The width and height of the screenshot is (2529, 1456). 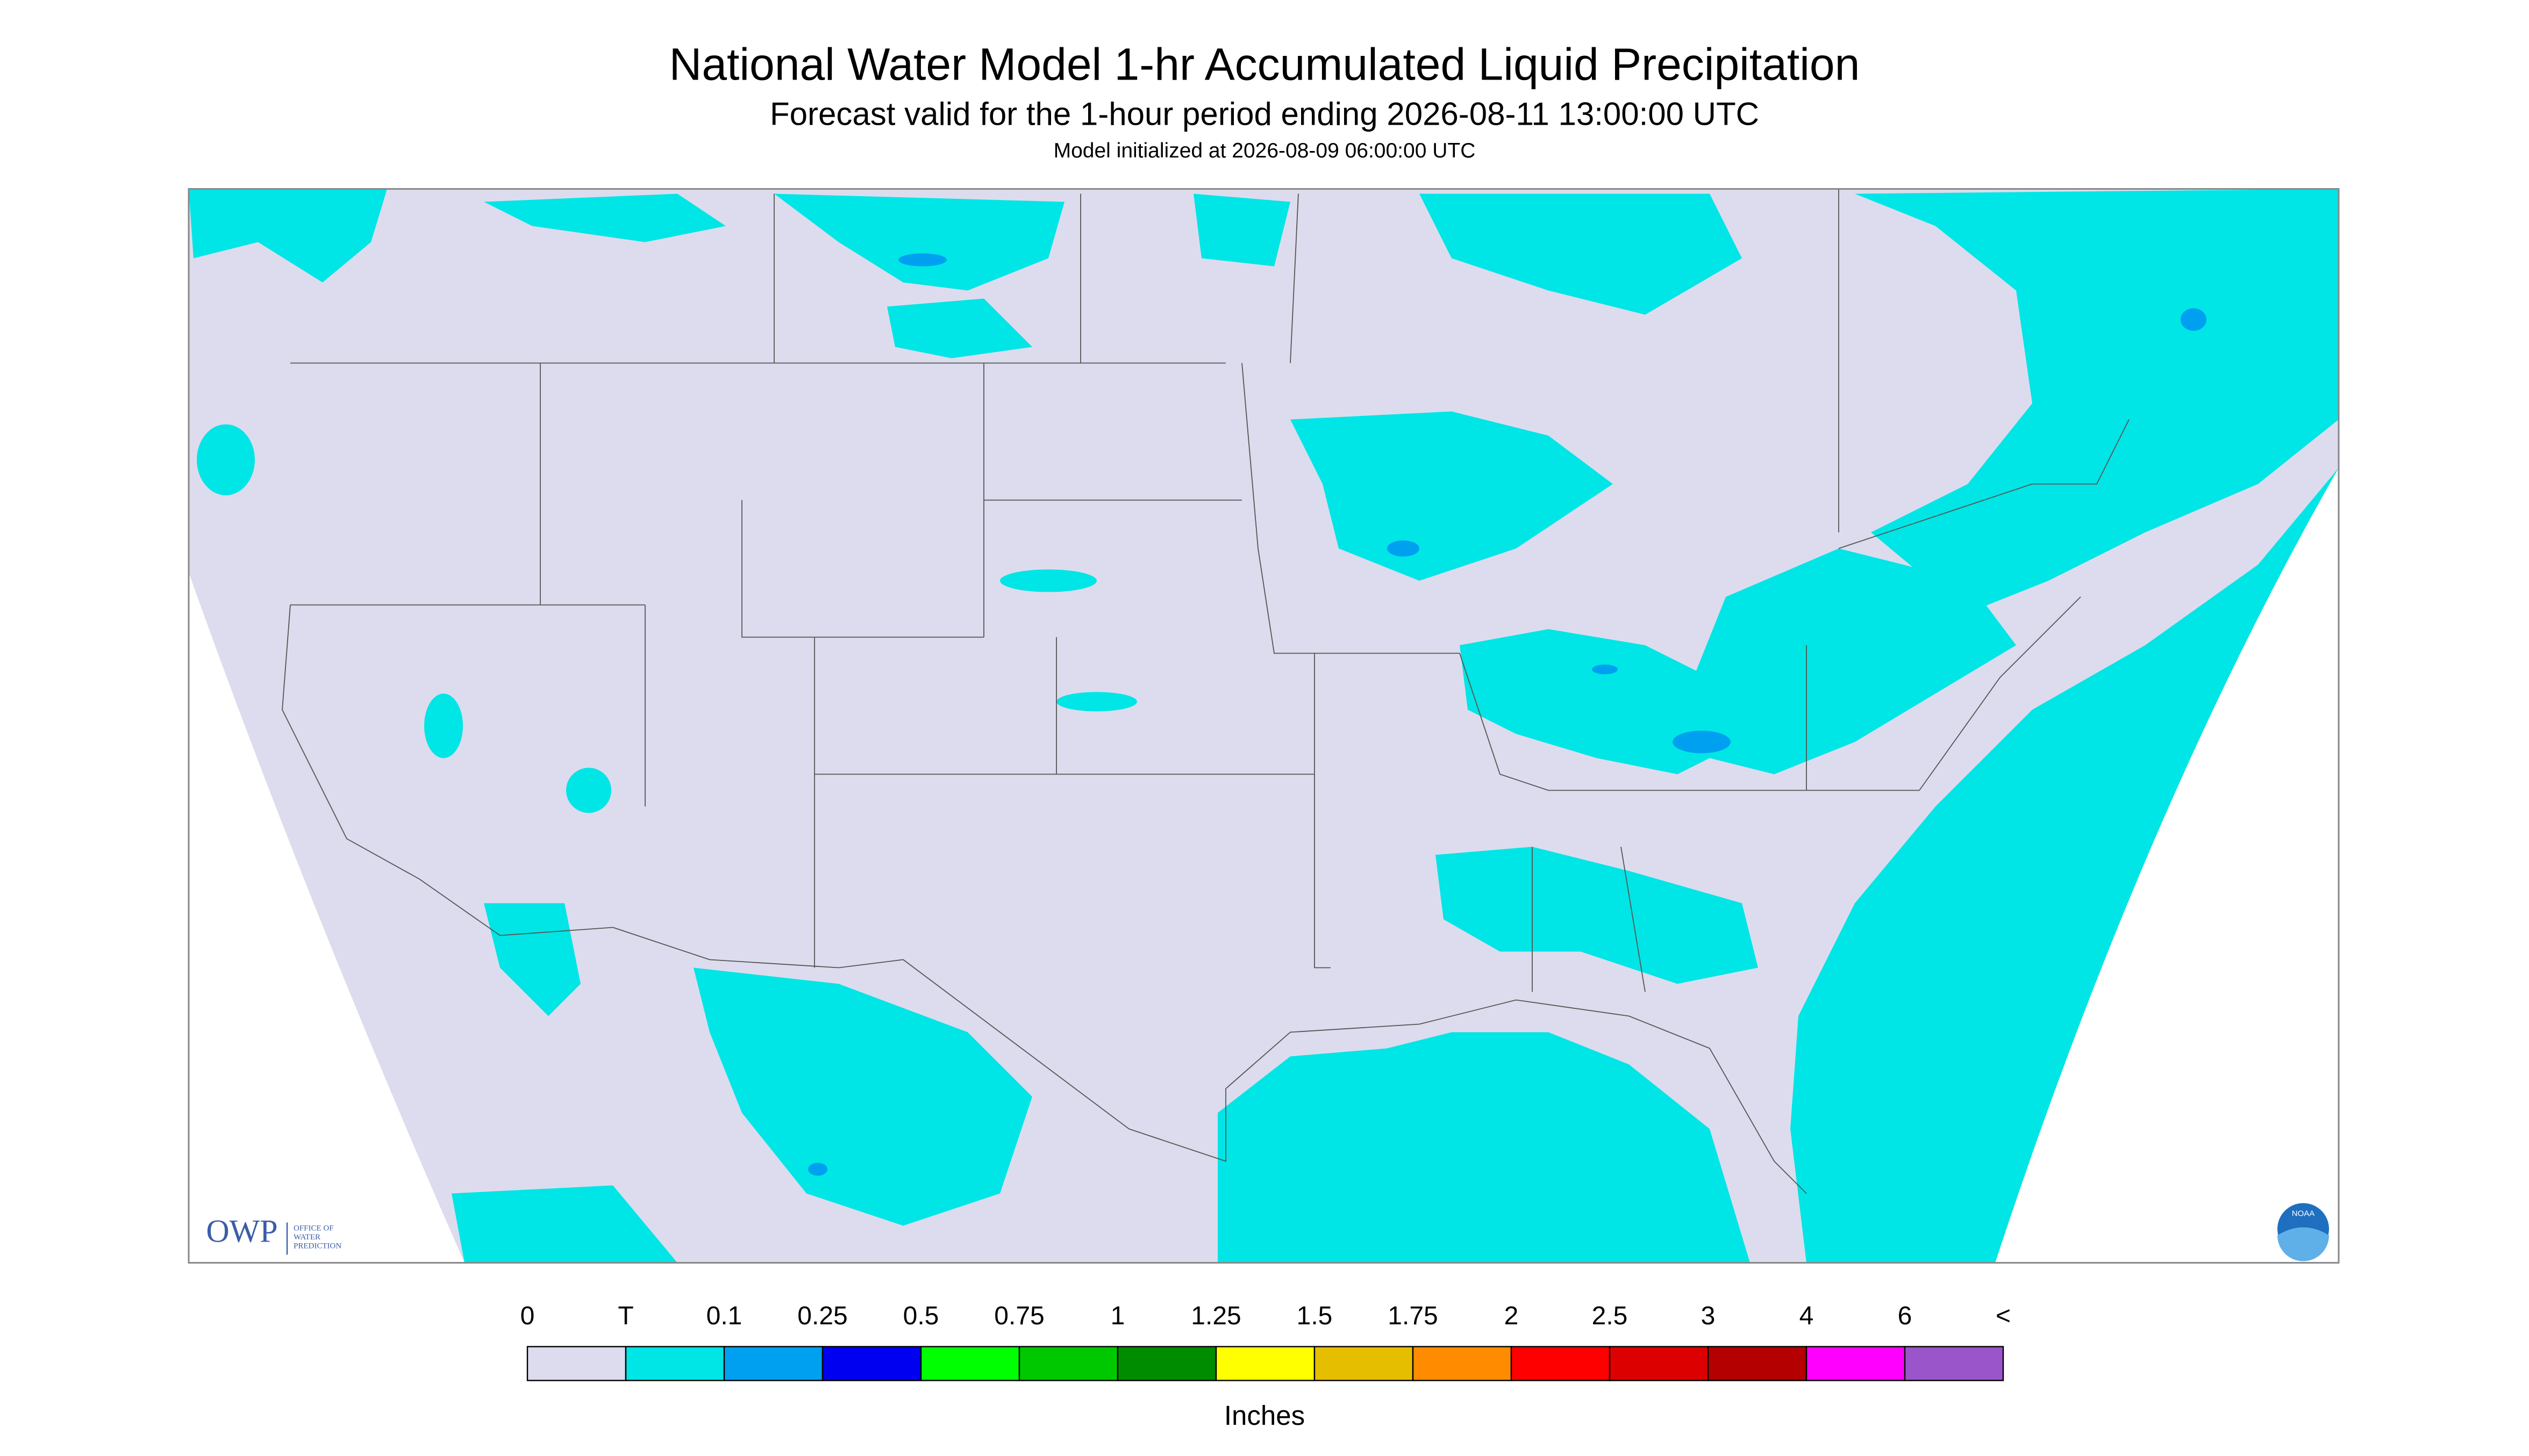 I want to click on legend-label: 2, so click(x=1511, y=1316).